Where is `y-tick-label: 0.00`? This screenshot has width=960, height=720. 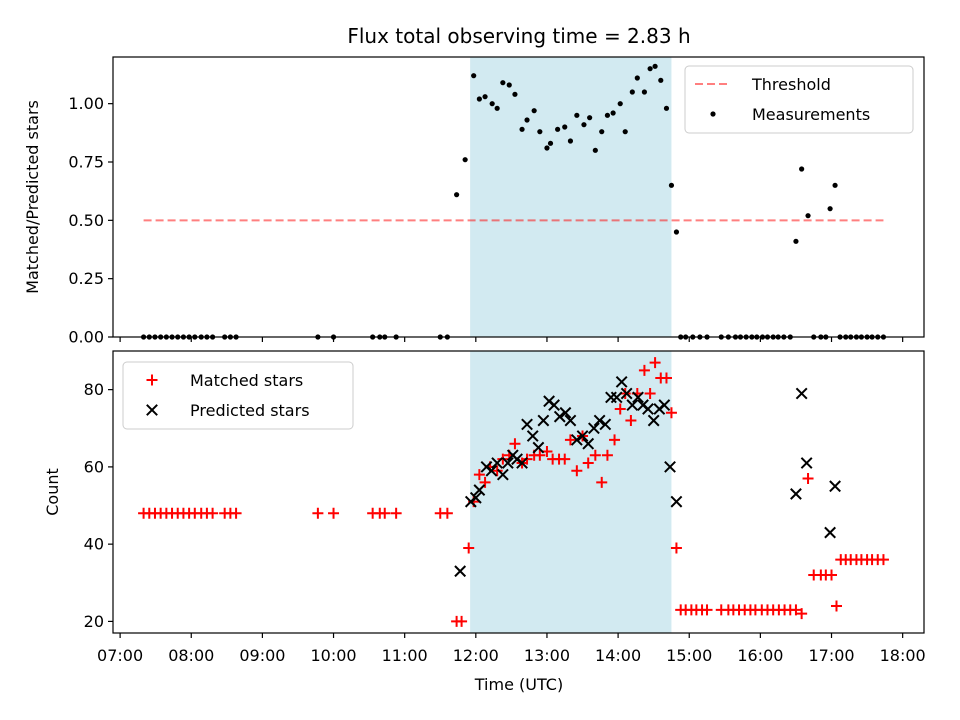 y-tick-label: 0.00 is located at coordinates (86, 337).